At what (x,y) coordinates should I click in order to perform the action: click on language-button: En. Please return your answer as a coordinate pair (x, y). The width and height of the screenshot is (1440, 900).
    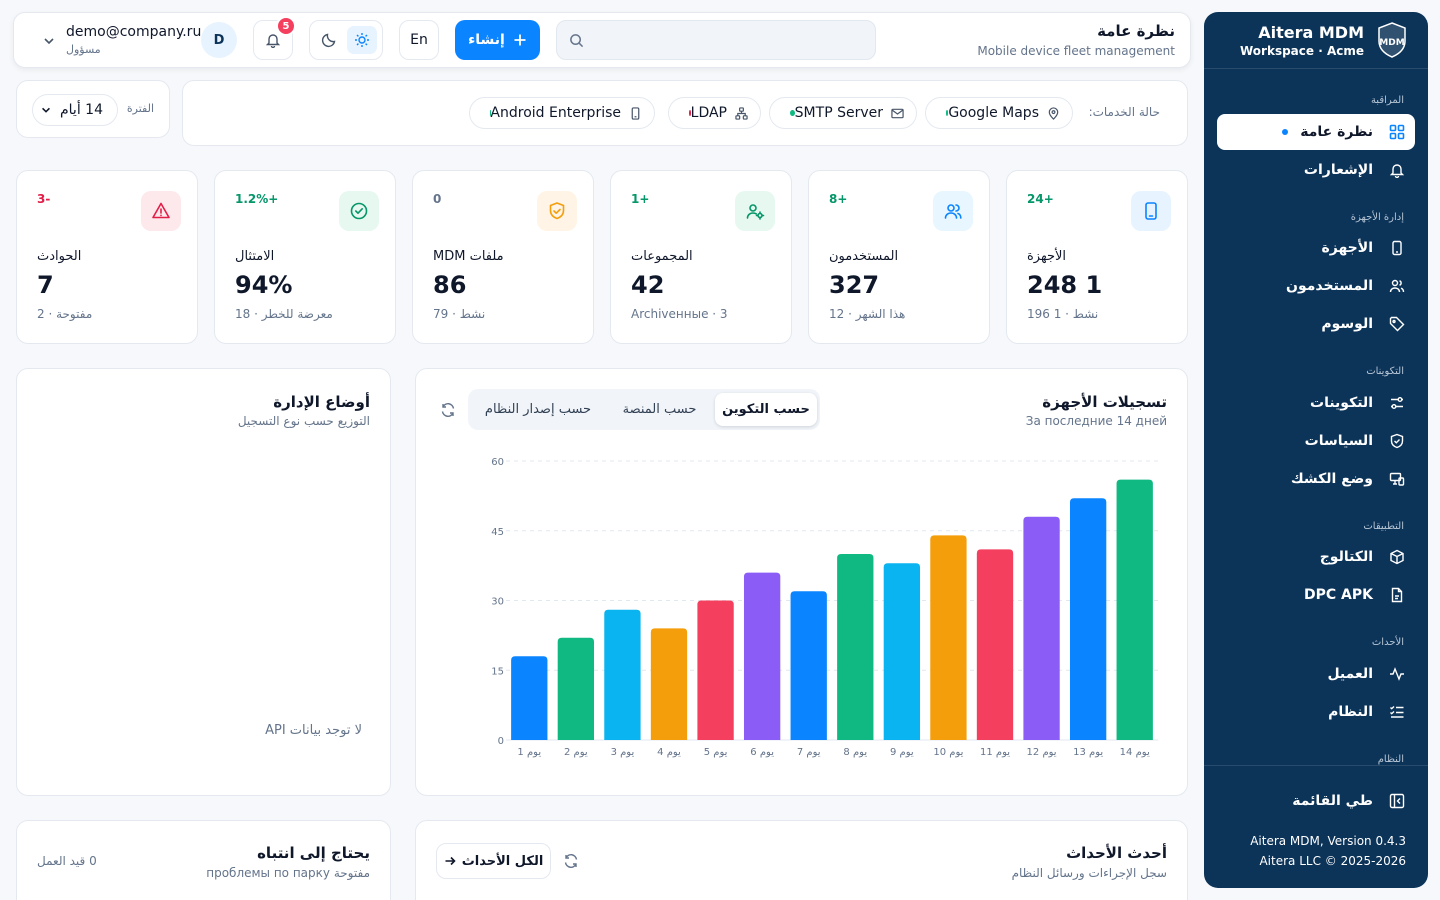
    Looking at the image, I should click on (419, 40).